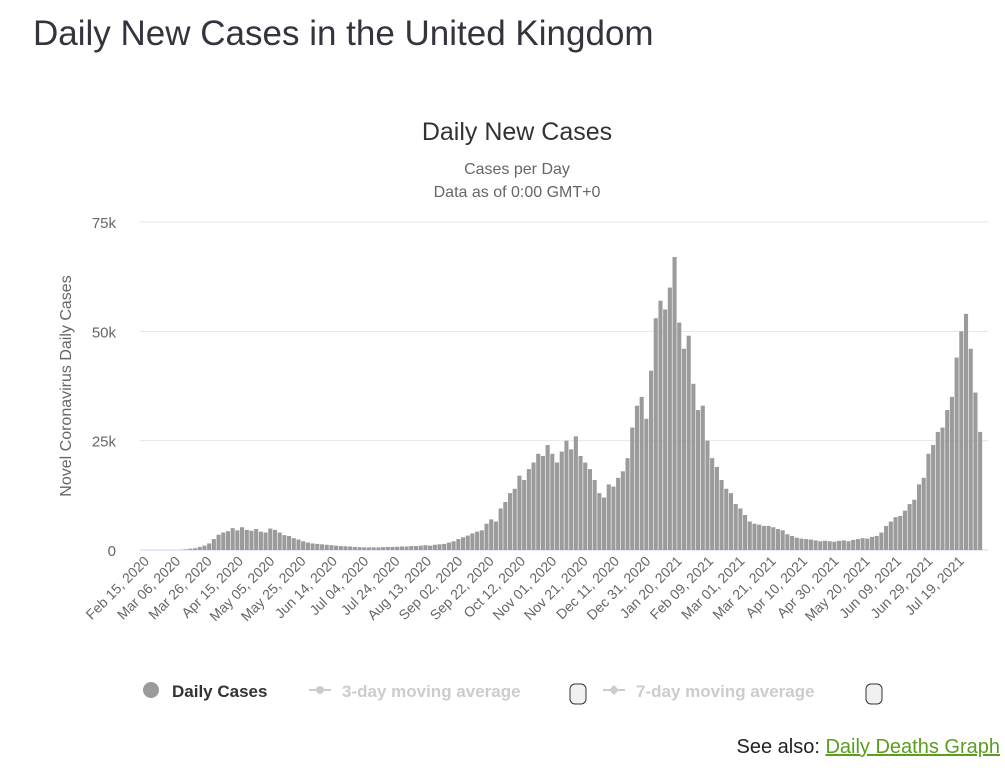 Image resolution: width=1005 pixels, height=768 pixels. I want to click on legend-item-3day-average: 3-day moving average, so click(431, 691).